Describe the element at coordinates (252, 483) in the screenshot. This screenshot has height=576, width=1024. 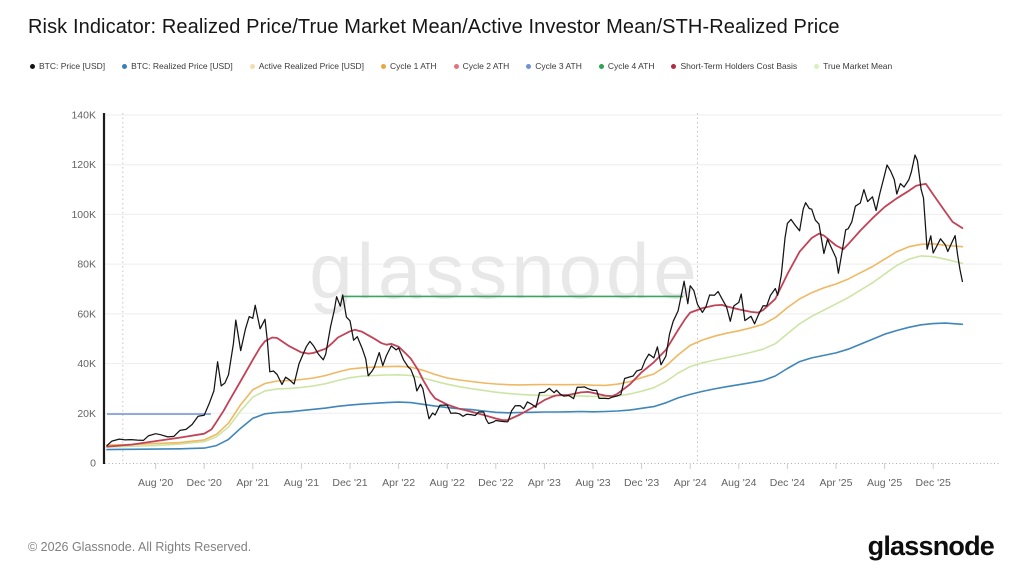
I see `x-axis-label: Apr '21` at that location.